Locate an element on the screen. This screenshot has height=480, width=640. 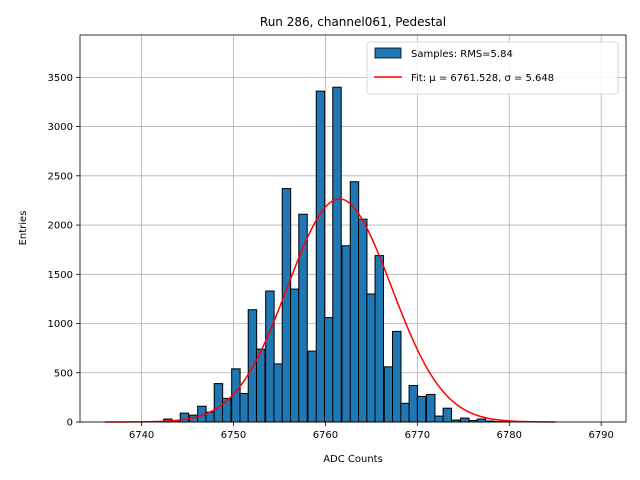
y-tick-label: 3500 is located at coordinates (60, 78).